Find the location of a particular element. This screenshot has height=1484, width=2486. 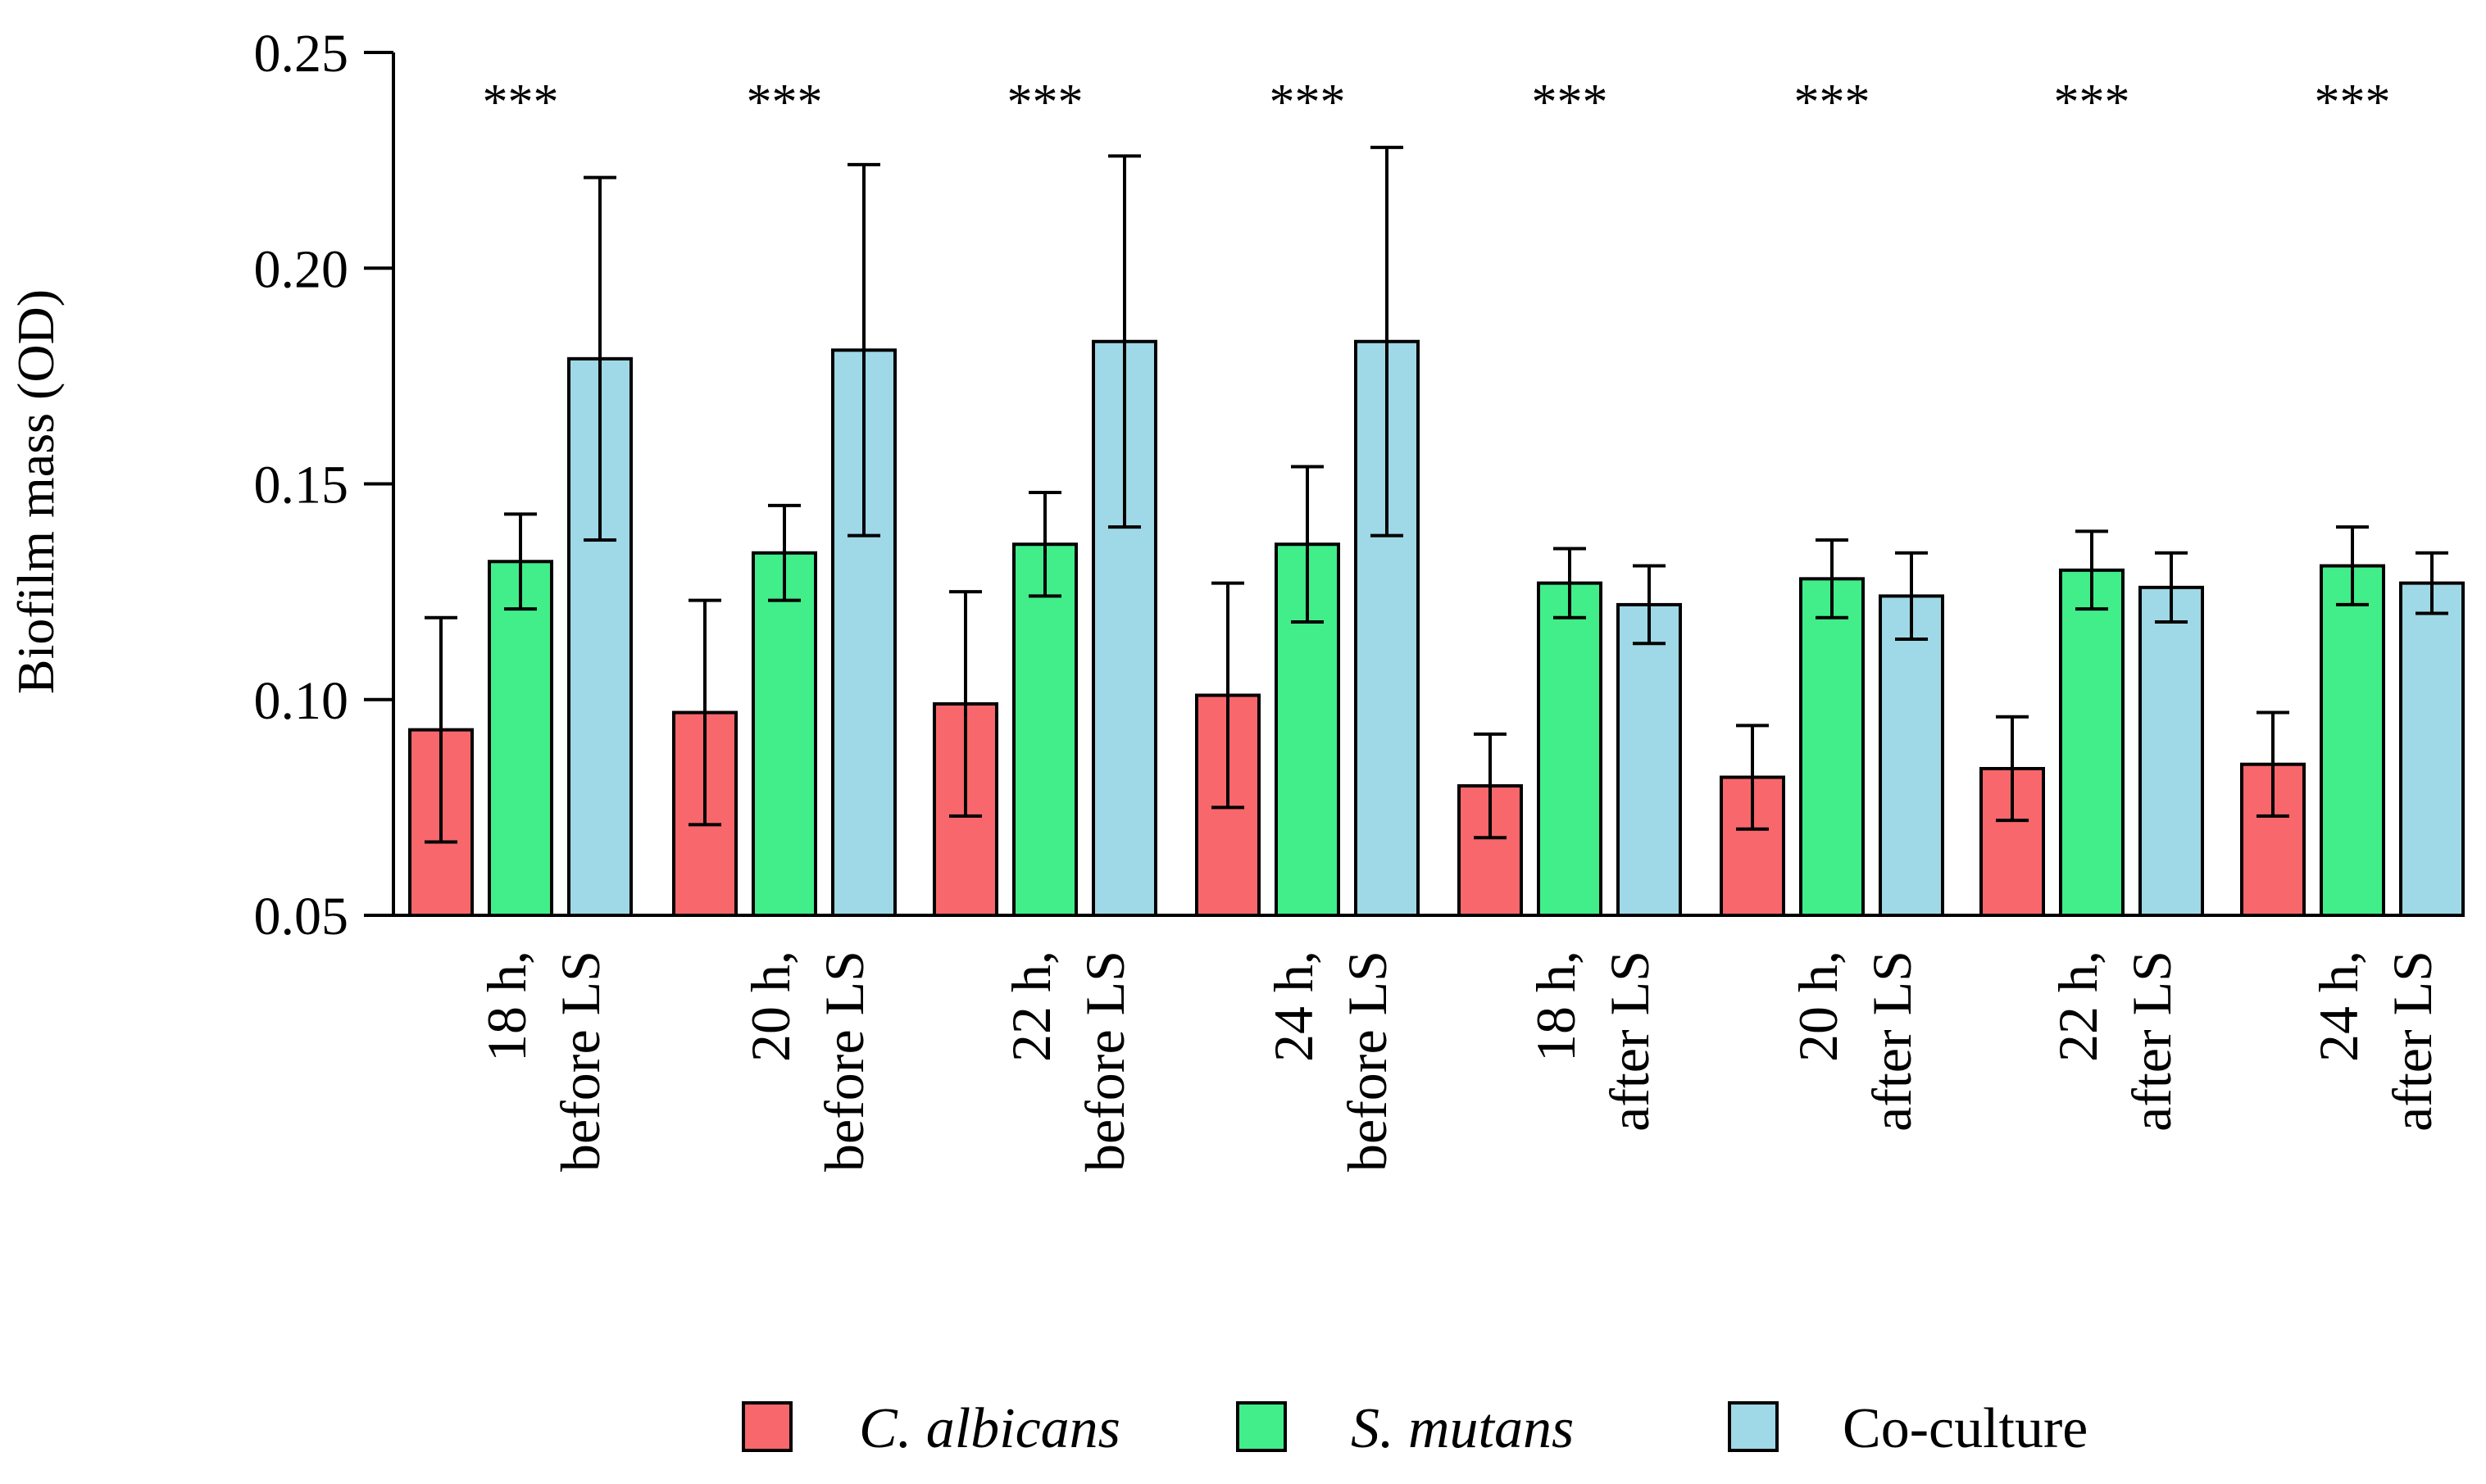

significance-labels: *** *** *** *** *** *** *** *** is located at coordinates (1437, 102).